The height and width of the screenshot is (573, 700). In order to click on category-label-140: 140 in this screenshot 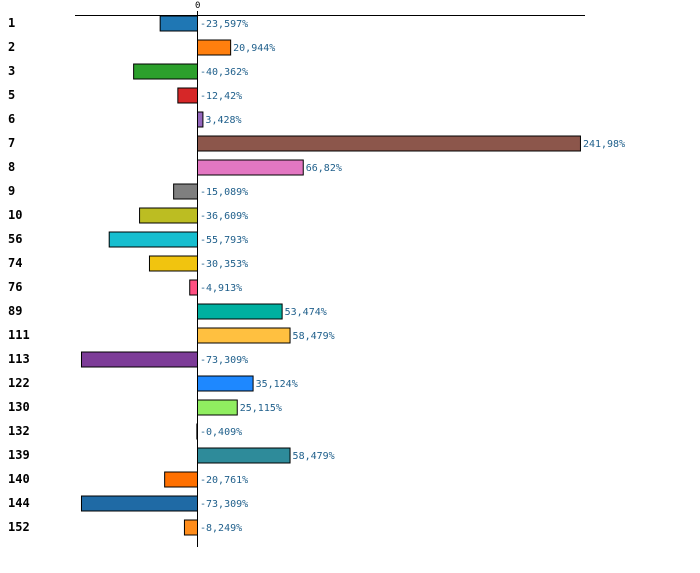, I will do `click(19, 479)`.